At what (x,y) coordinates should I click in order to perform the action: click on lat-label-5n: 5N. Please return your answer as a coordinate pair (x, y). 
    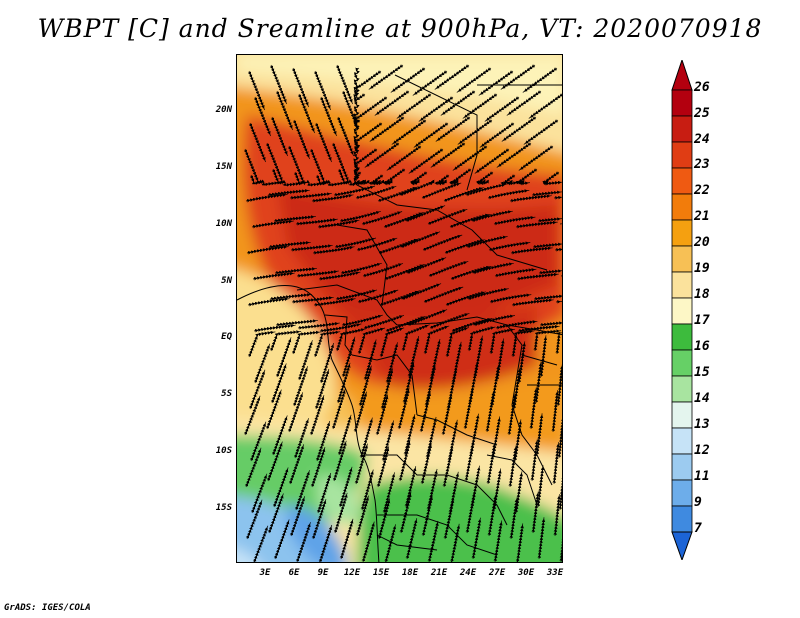
    Looking at the image, I should click on (226, 281).